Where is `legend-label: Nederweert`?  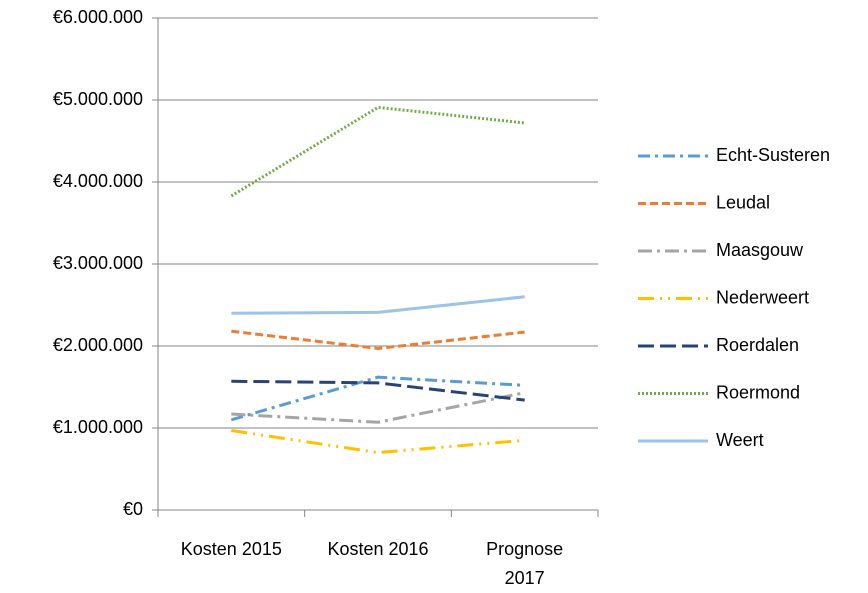 legend-label: Nederweert is located at coordinates (762, 297).